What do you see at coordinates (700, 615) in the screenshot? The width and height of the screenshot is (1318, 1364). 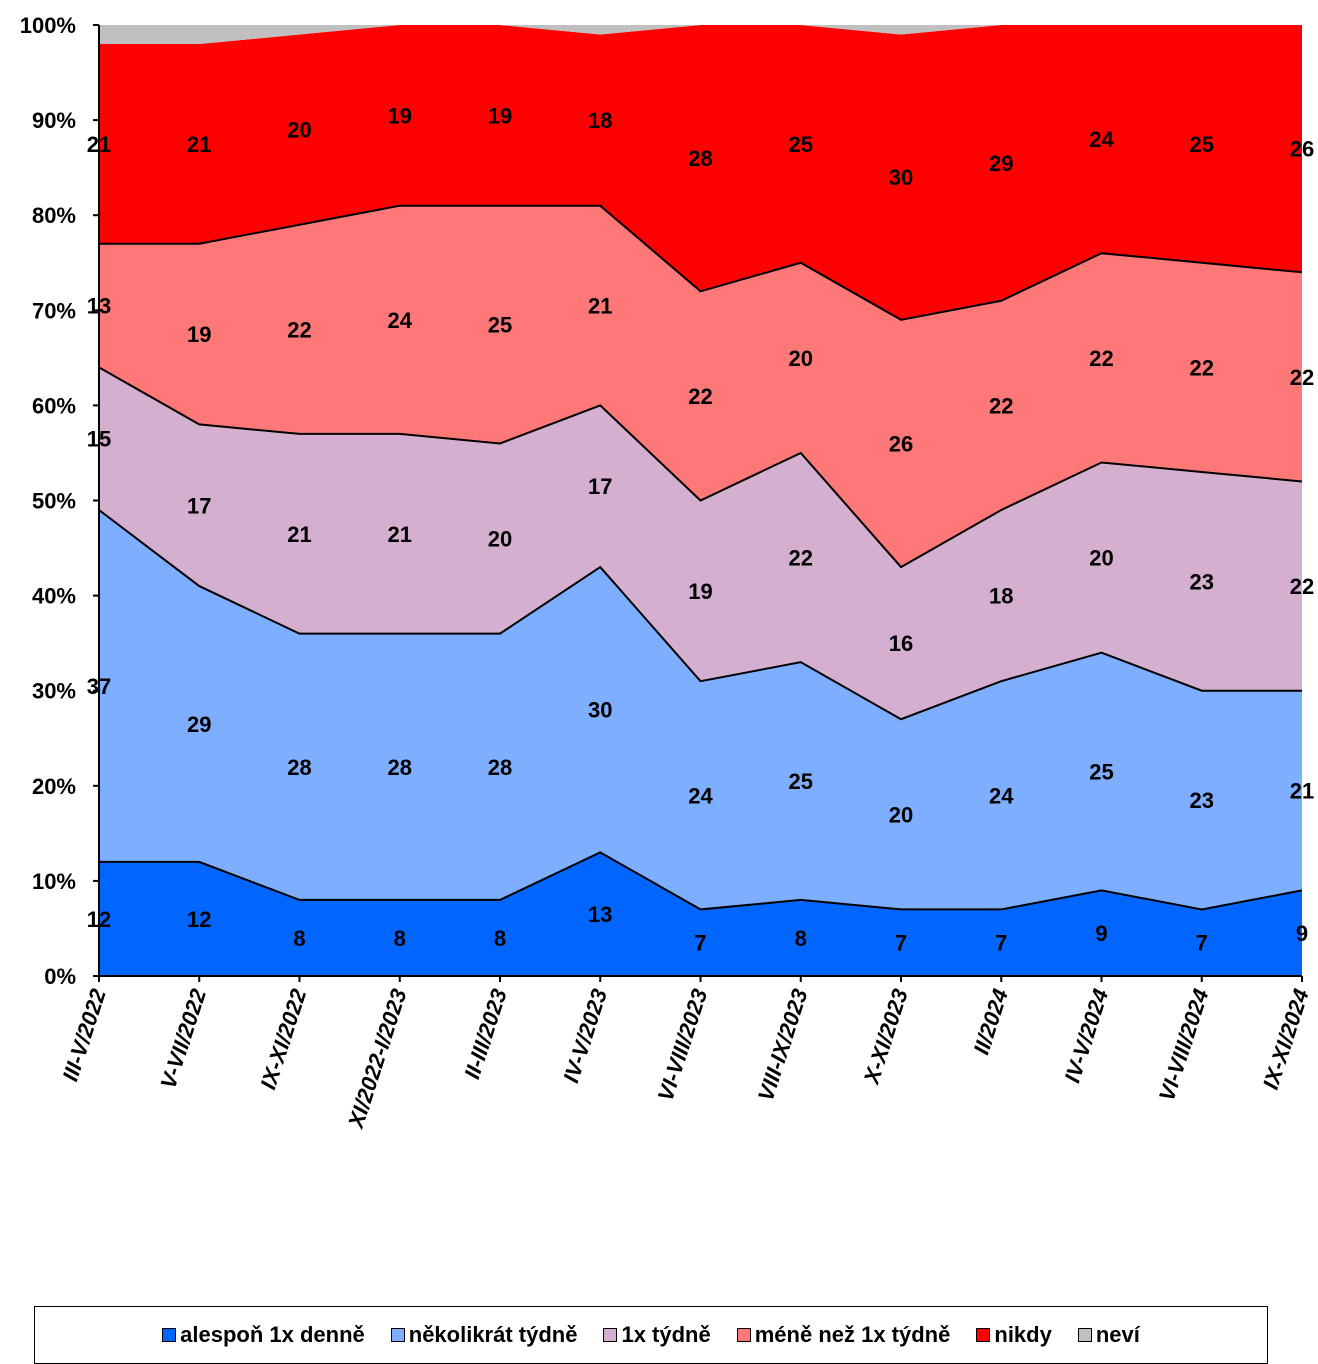 I see `border-nekolikrat-tydne` at bounding box center [700, 615].